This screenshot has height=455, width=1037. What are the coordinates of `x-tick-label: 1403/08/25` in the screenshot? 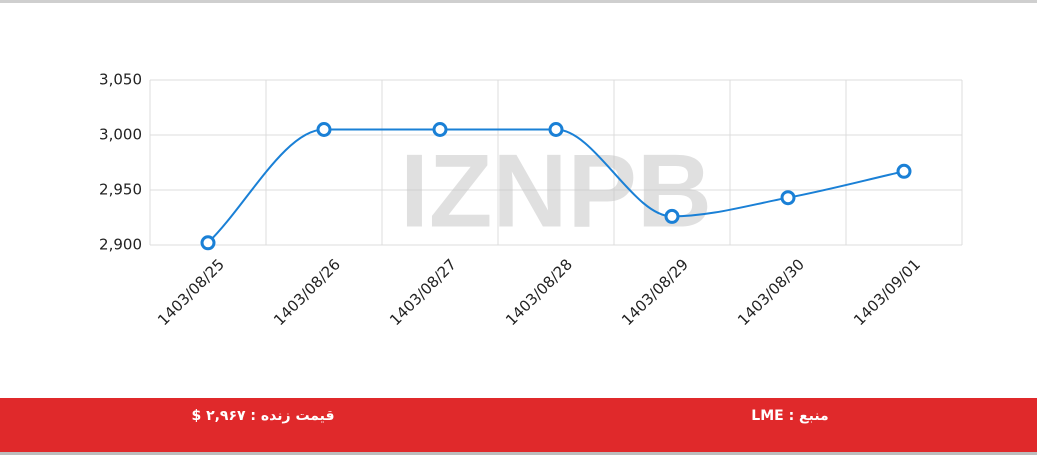 It's located at (191, 292).